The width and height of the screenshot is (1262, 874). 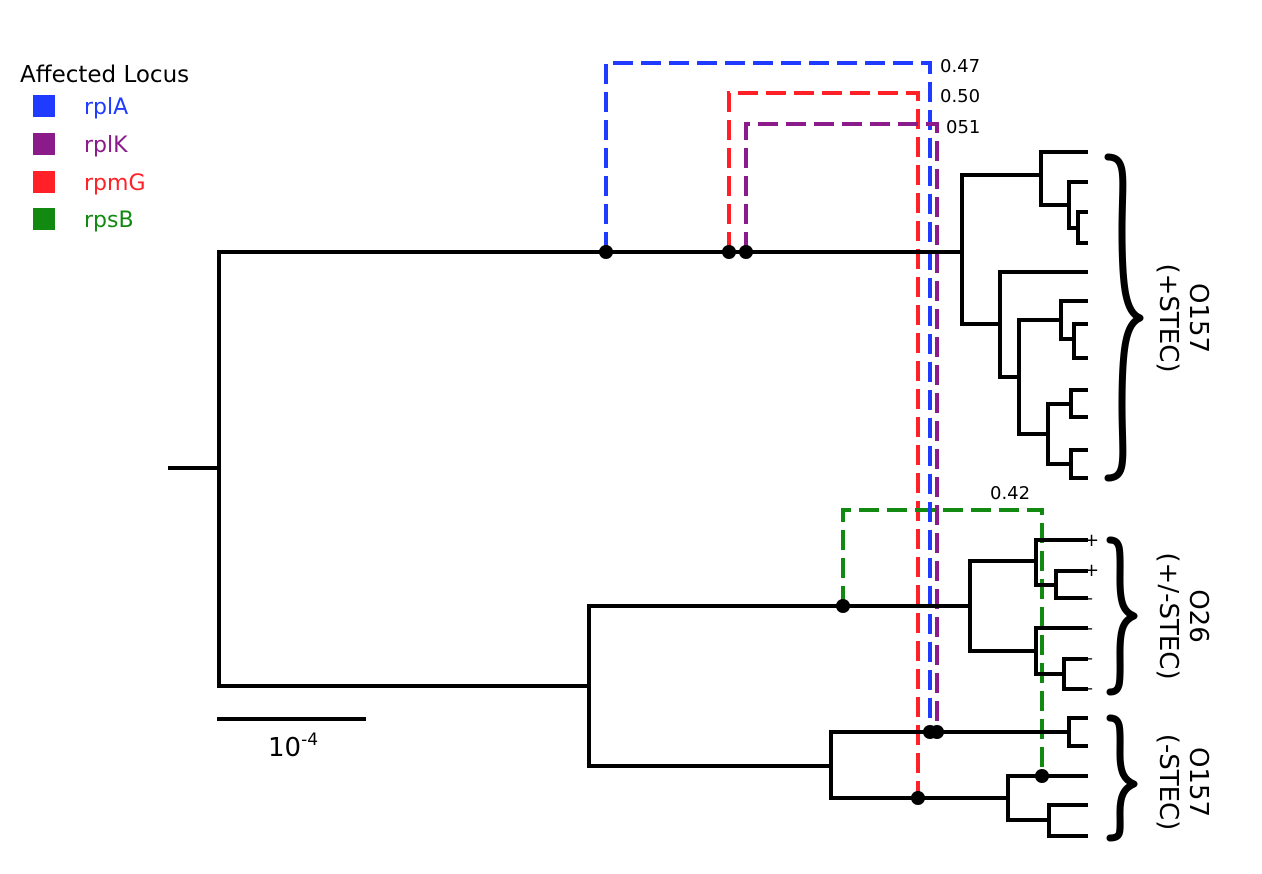 I want to click on legend-swatch-rpmG, so click(x=44, y=182).